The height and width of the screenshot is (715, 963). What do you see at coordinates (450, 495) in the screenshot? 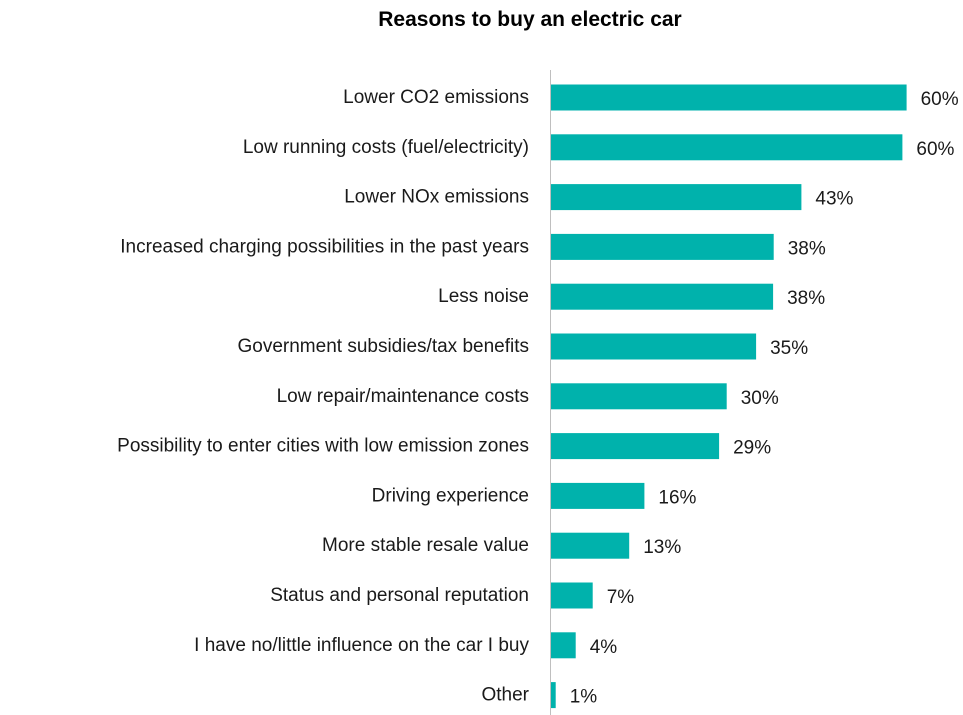
I see `category-label-8: Driving experience` at bounding box center [450, 495].